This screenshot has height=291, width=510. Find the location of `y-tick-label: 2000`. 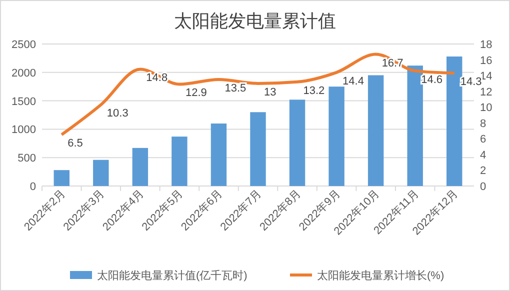

y-tick-label: 2000 is located at coordinates (24, 73).